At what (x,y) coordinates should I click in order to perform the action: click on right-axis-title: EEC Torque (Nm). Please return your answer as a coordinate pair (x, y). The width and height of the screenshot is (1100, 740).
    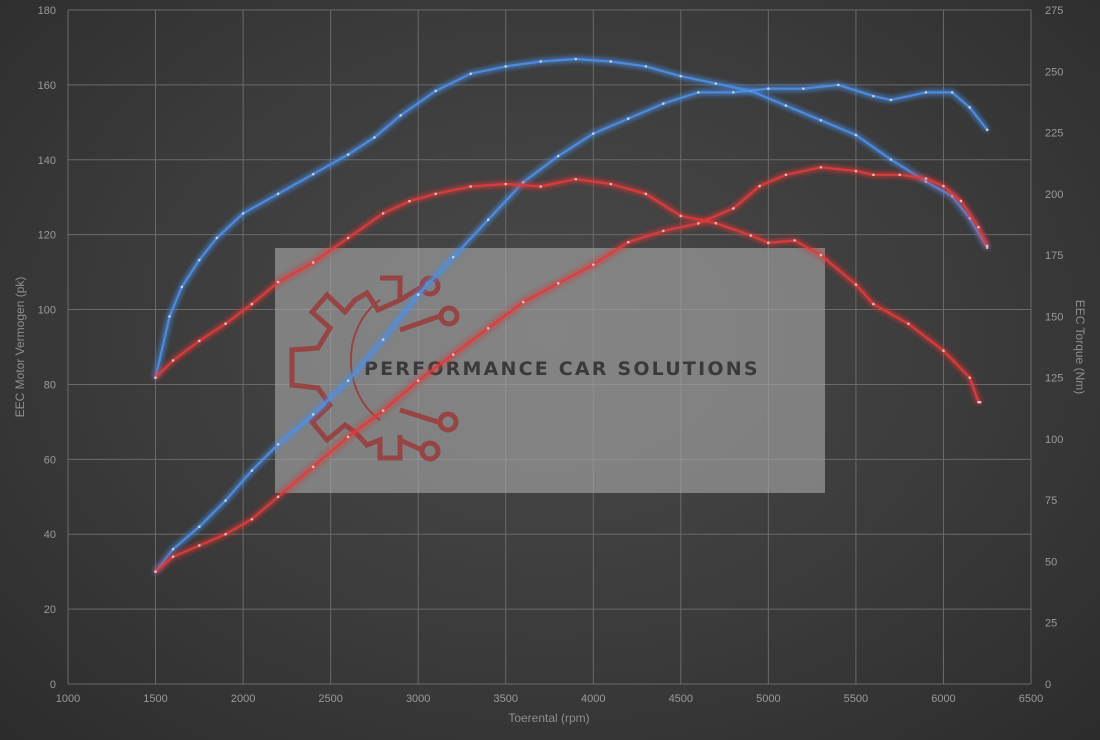
    Looking at the image, I should click on (1080, 347).